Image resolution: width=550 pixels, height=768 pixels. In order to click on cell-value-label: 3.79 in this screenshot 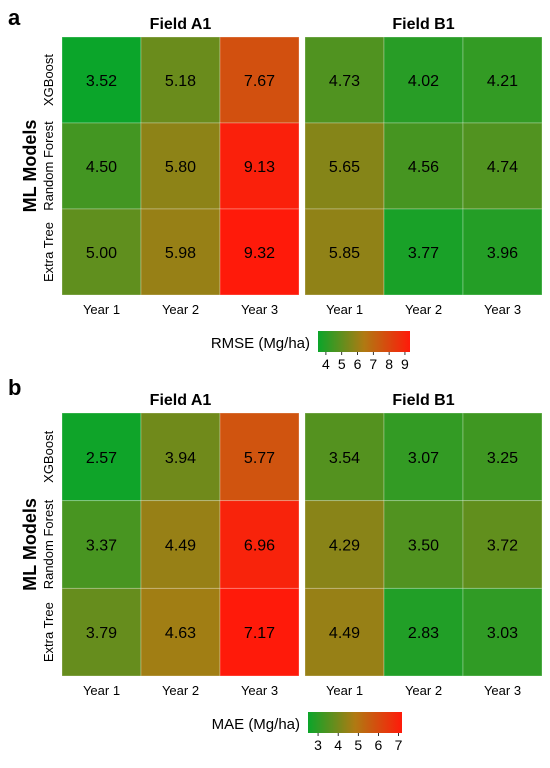, I will do `click(101, 633)`.